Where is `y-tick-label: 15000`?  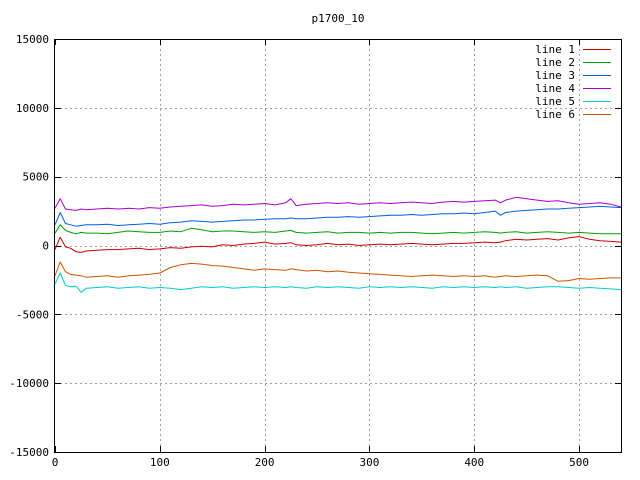 y-tick-label: 15000 is located at coordinates (32, 39).